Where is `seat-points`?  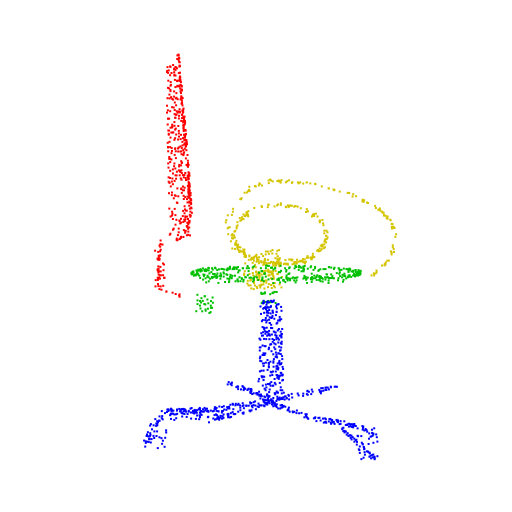
seat-points is located at coordinates (276, 289).